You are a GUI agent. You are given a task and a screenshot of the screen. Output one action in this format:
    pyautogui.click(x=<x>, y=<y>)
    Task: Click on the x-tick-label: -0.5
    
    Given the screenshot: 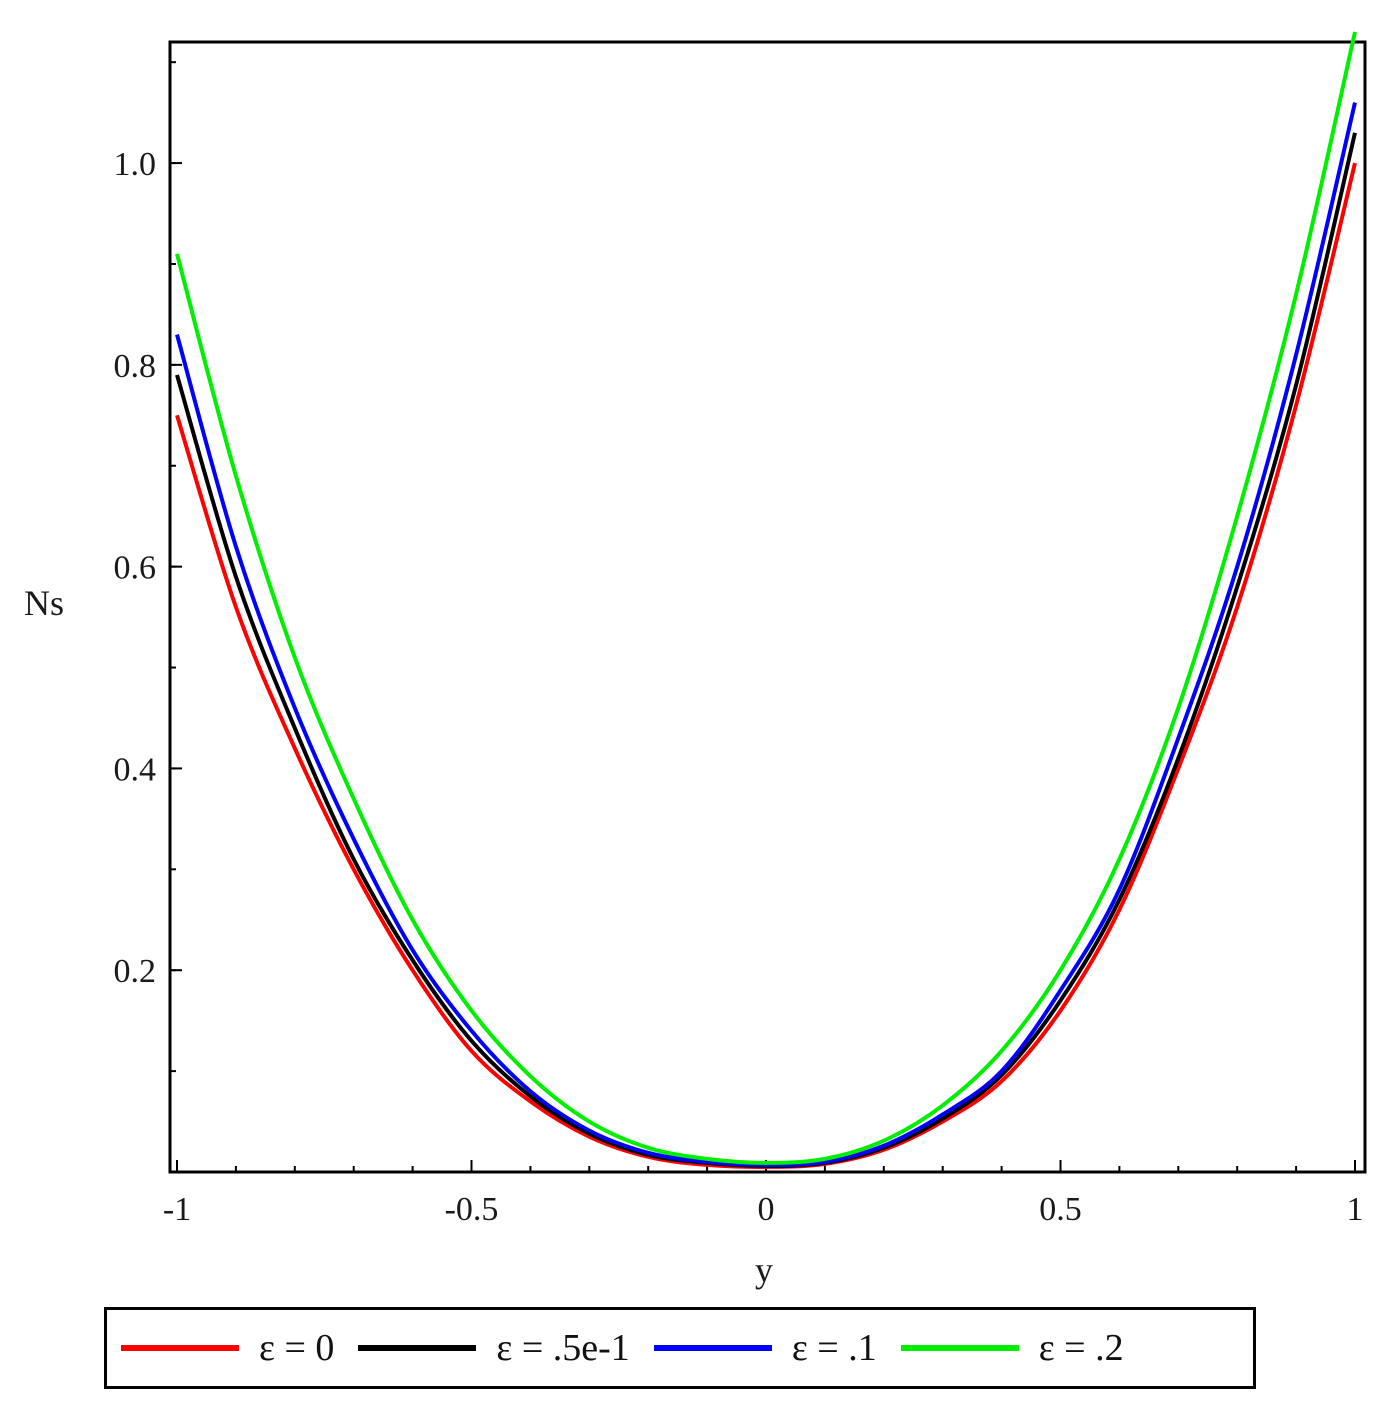 What is the action you would take?
    pyautogui.click(x=472, y=1209)
    